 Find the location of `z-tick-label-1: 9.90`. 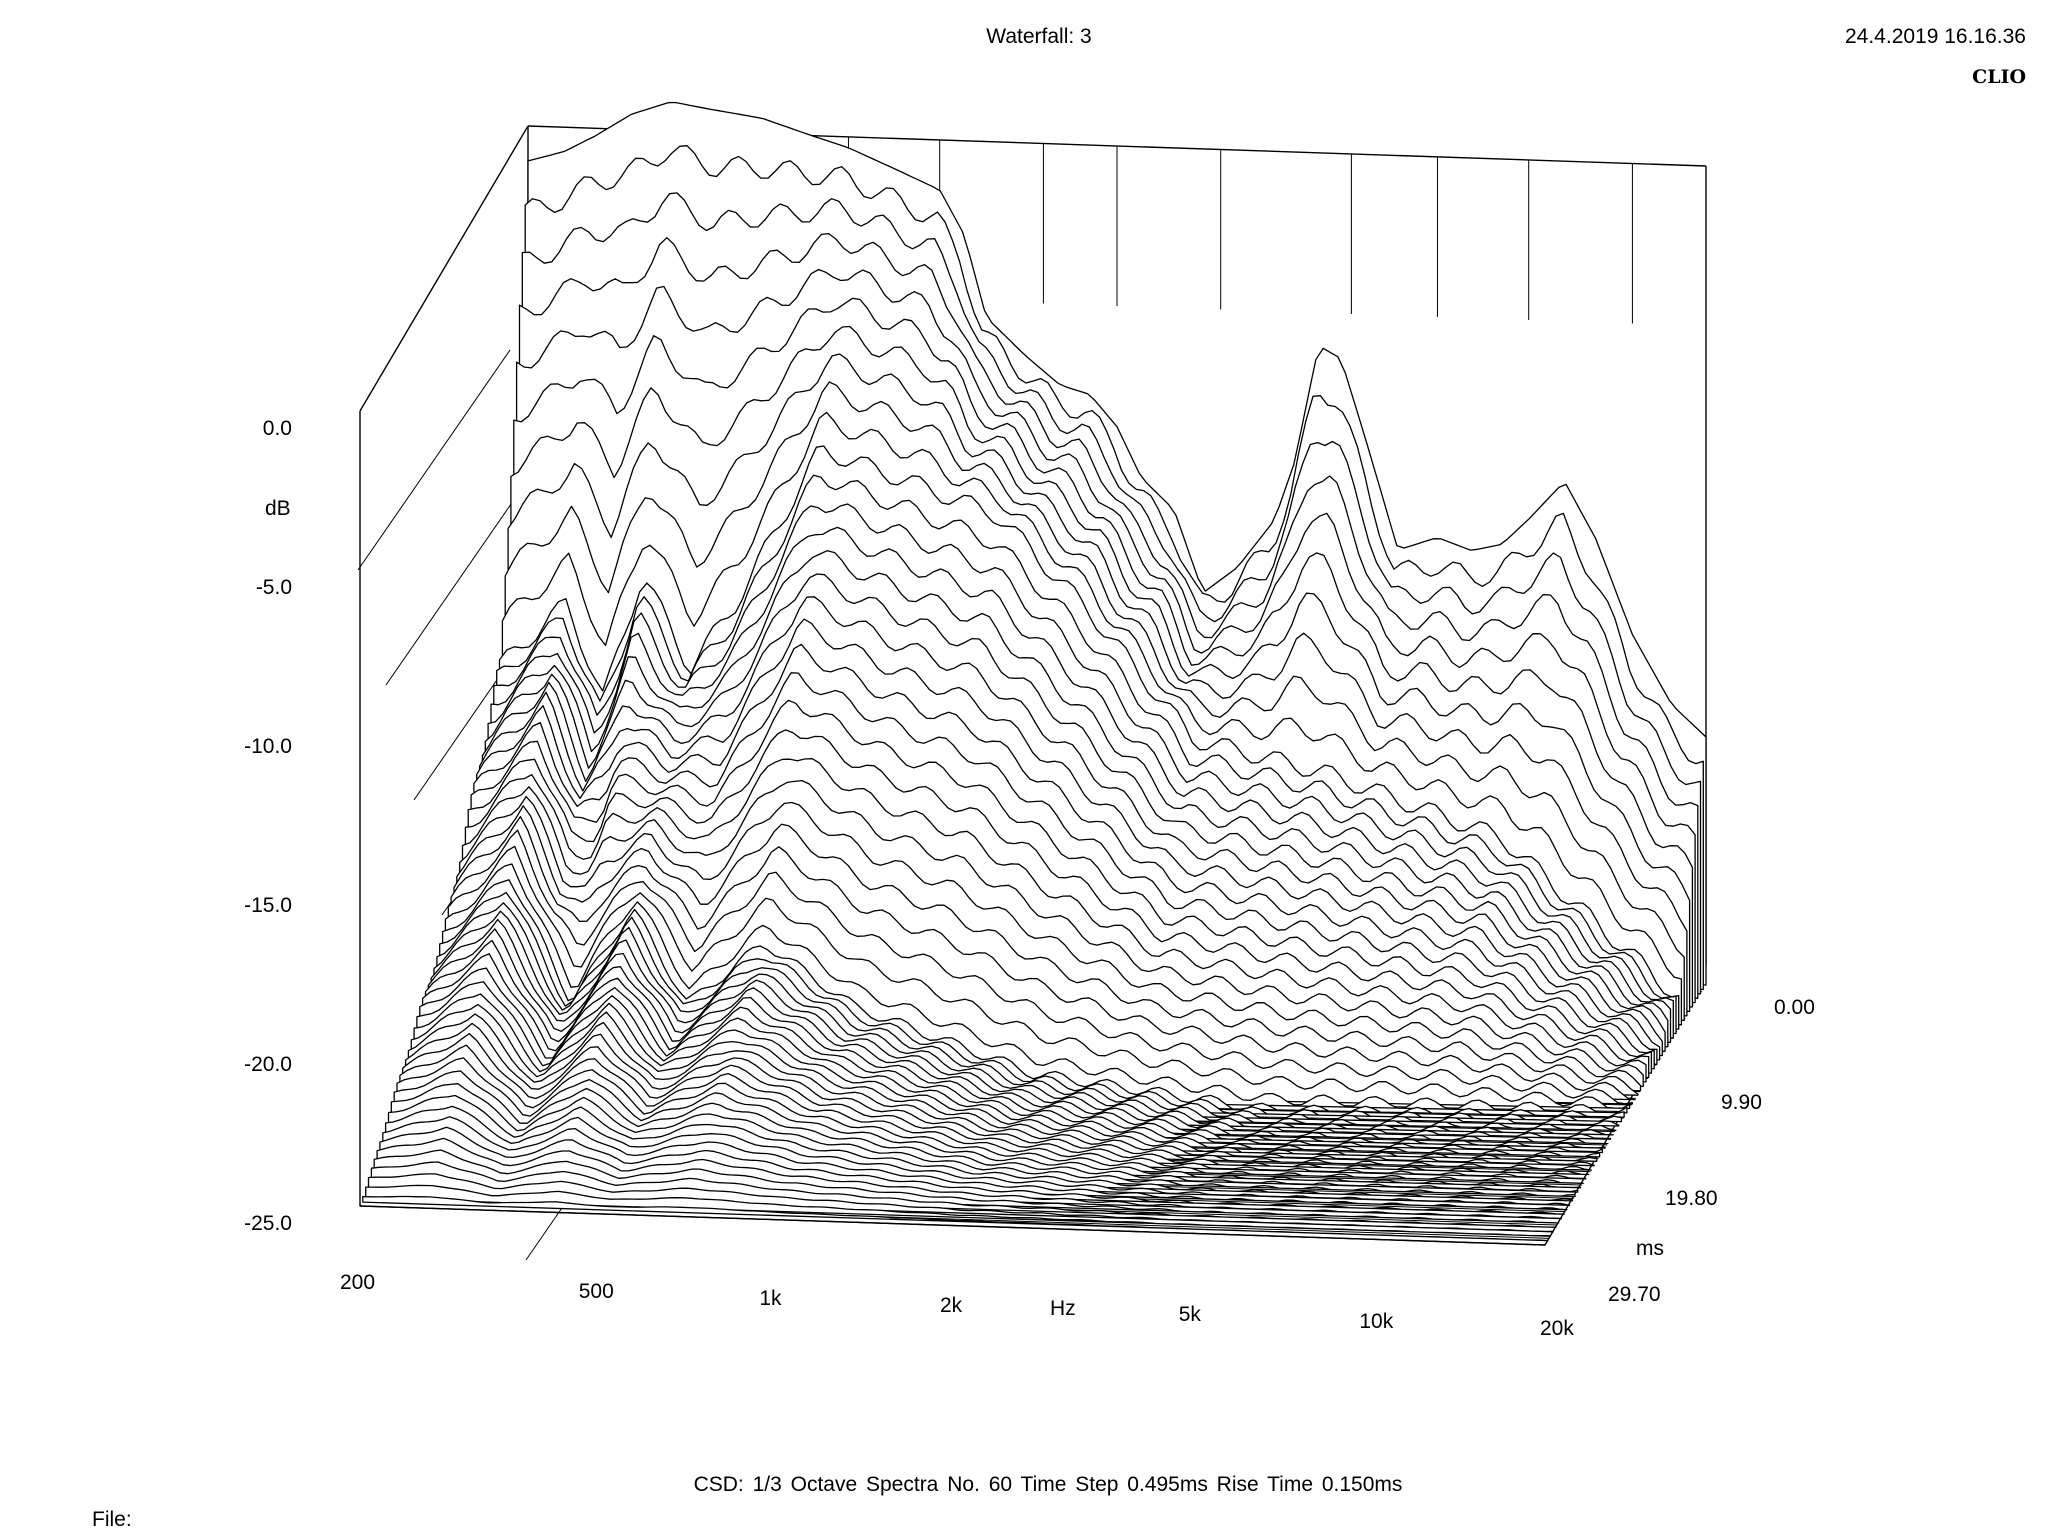

z-tick-label-1: 9.90 is located at coordinates (1741, 1102).